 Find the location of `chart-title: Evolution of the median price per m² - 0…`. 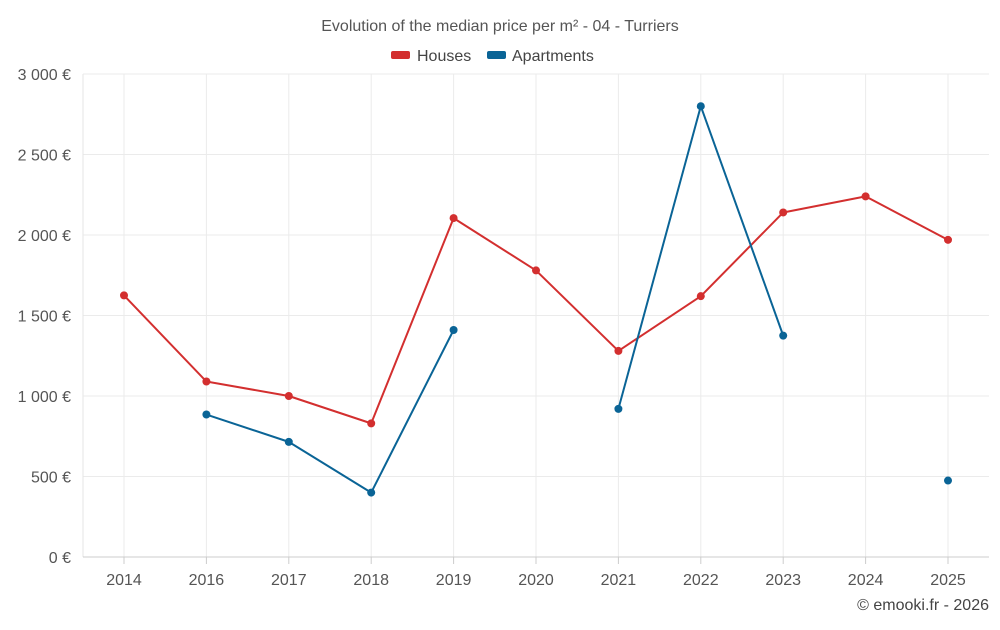

chart-title: Evolution of the median price per m² - 0… is located at coordinates (499, 26).